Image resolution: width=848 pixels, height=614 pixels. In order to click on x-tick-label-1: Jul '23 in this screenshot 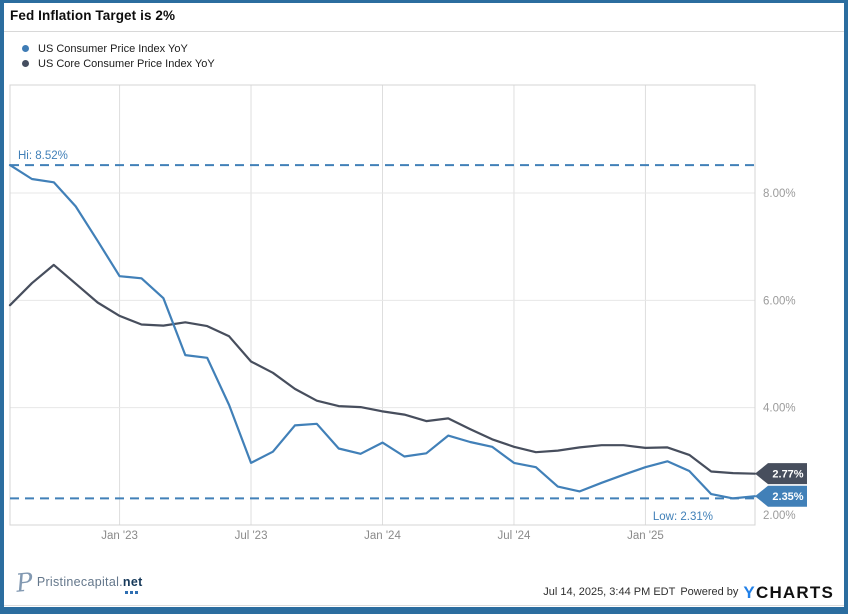, I will do `click(251, 536)`.